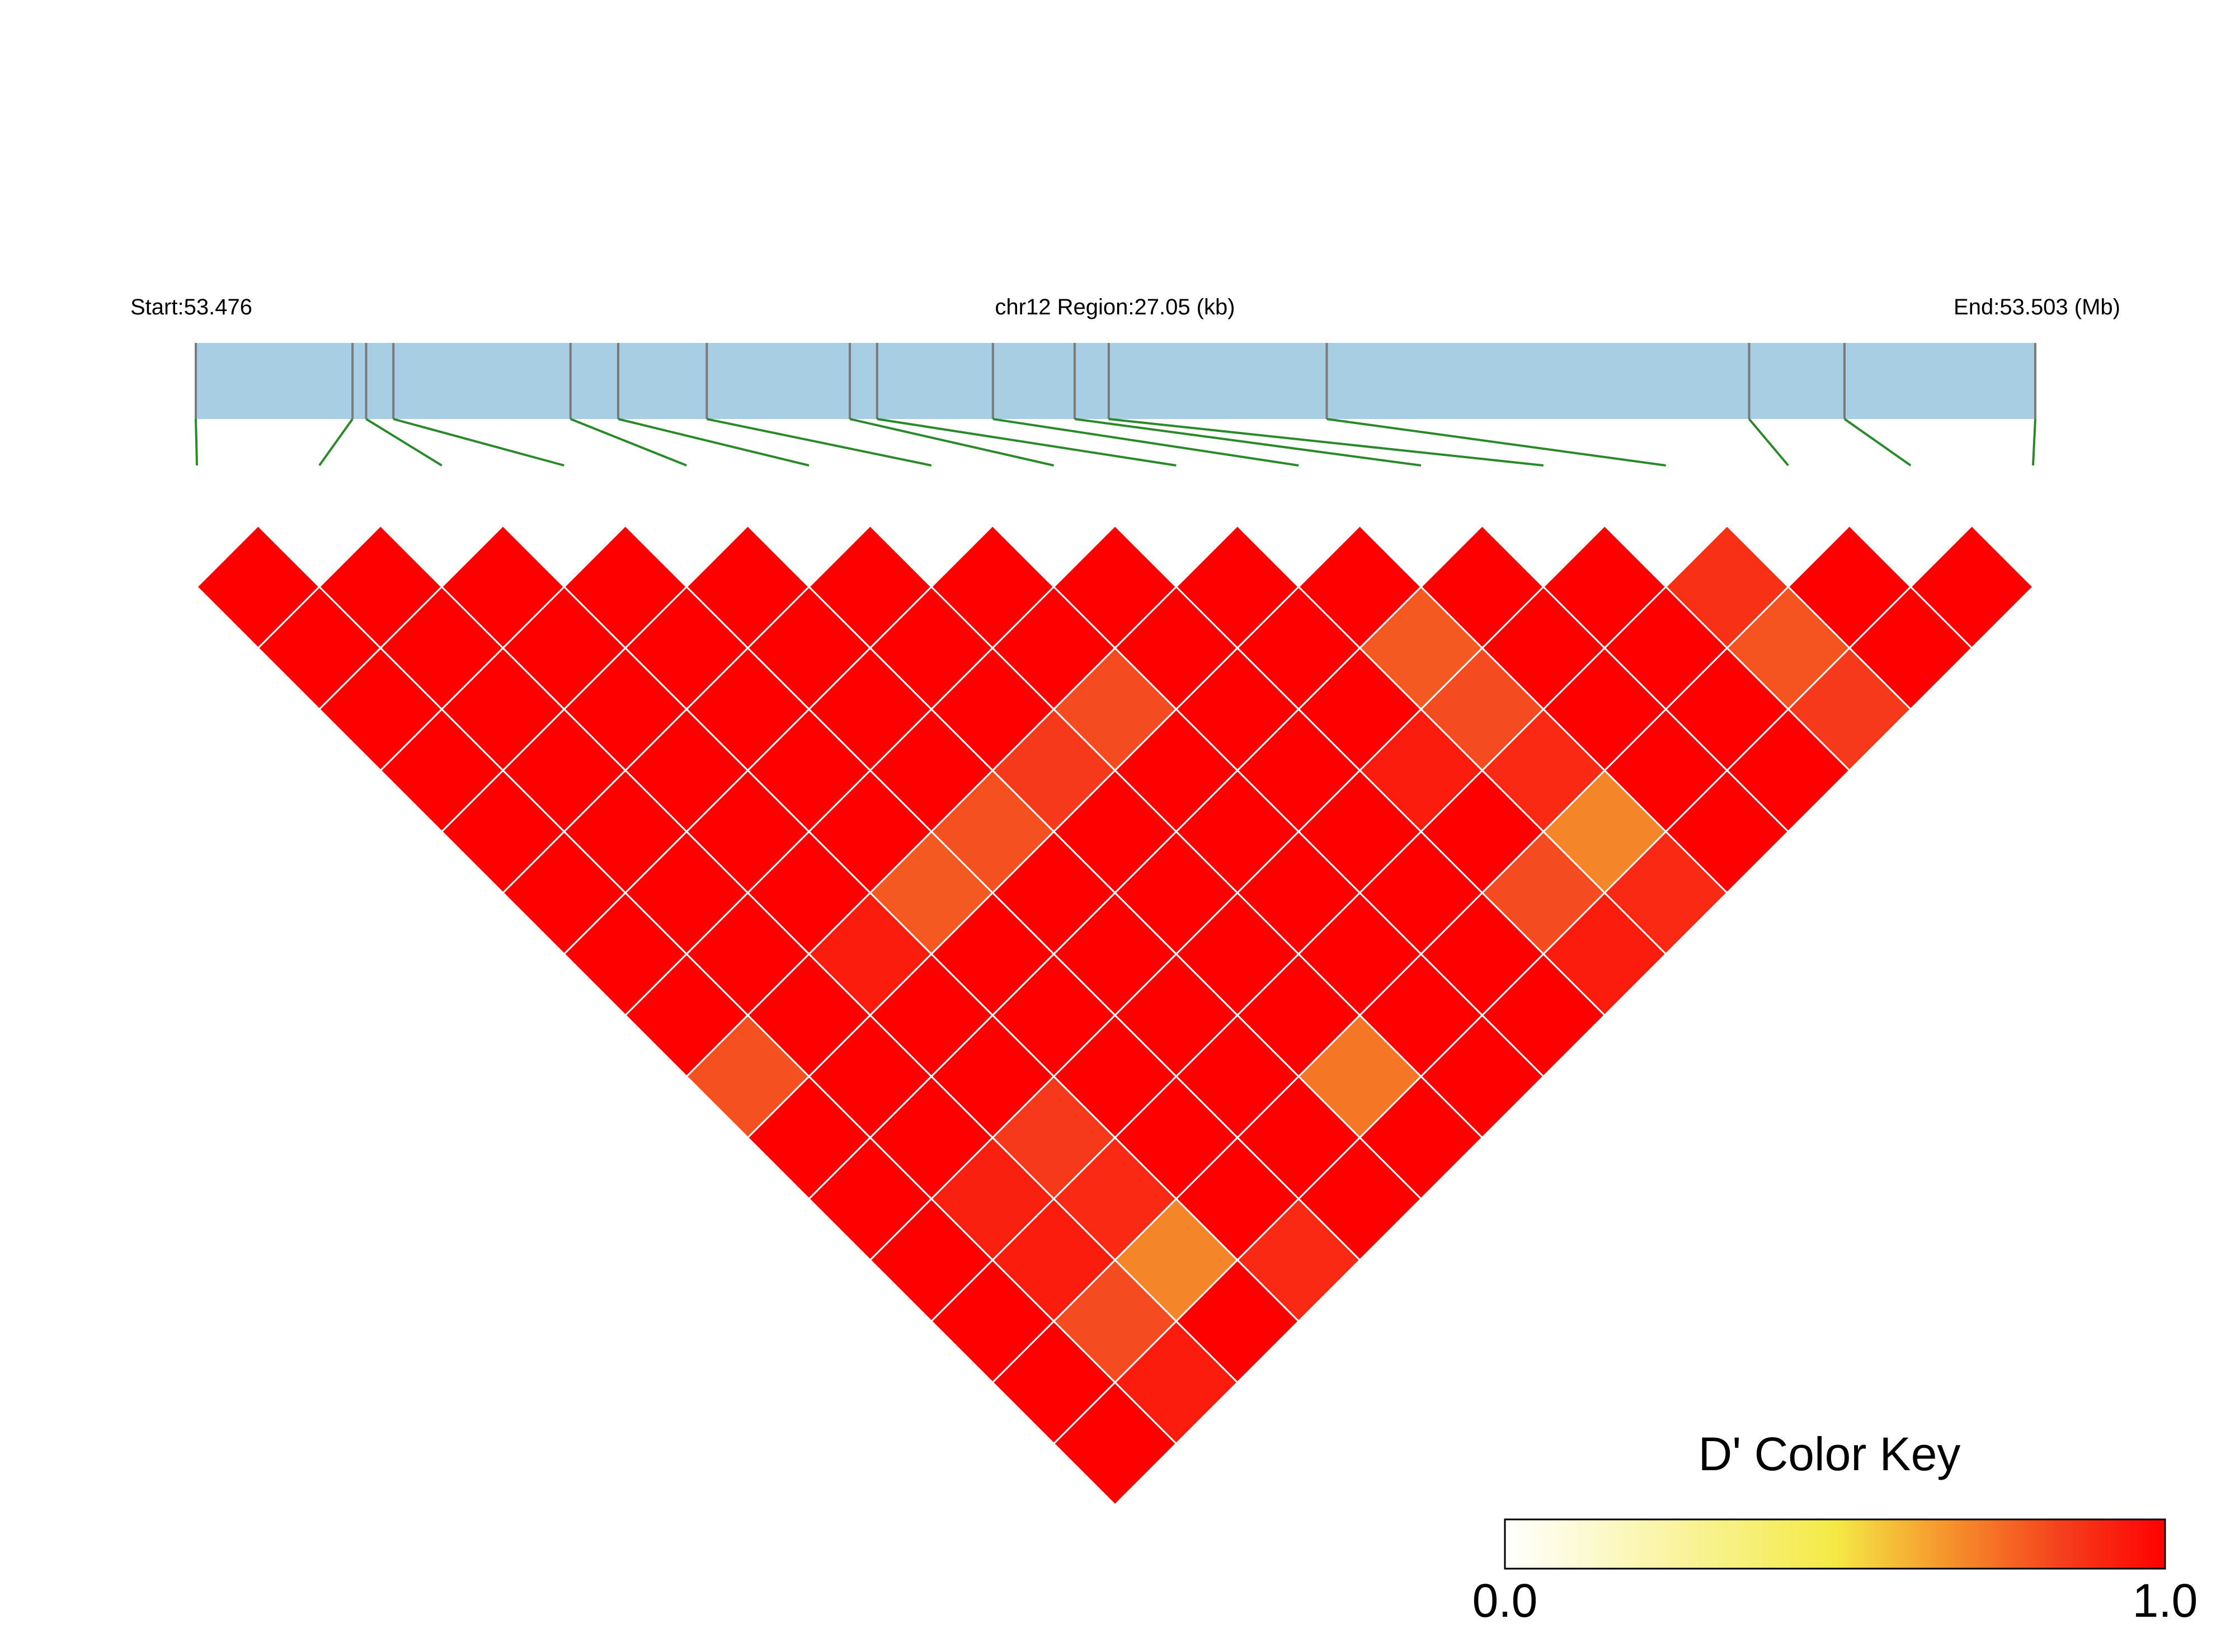 The image size is (2235, 1652). What do you see at coordinates (2165, 1601) in the screenshot?
I see `color-key-max-label: 1.0` at bounding box center [2165, 1601].